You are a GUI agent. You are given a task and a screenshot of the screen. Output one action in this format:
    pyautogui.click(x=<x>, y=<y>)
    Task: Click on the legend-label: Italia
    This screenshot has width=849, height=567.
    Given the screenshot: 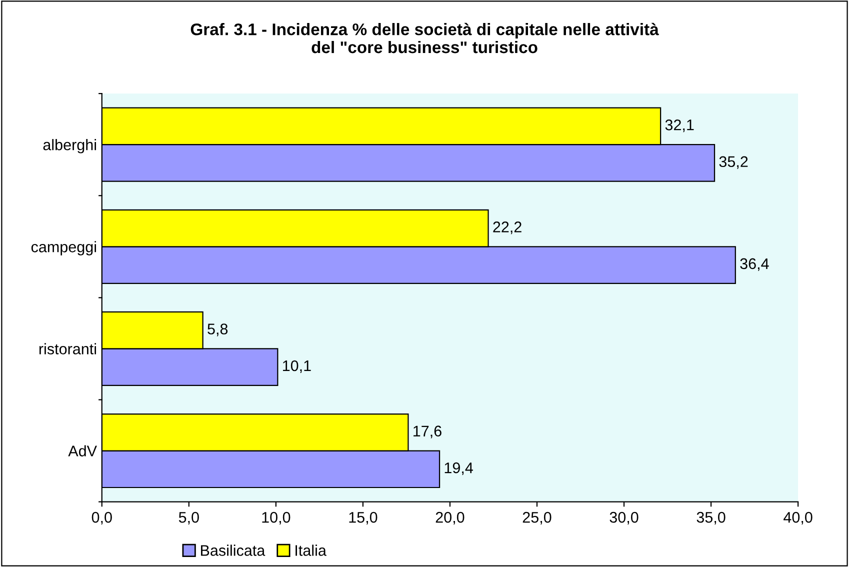 What is the action you would take?
    pyautogui.click(x=311, y=550)
    